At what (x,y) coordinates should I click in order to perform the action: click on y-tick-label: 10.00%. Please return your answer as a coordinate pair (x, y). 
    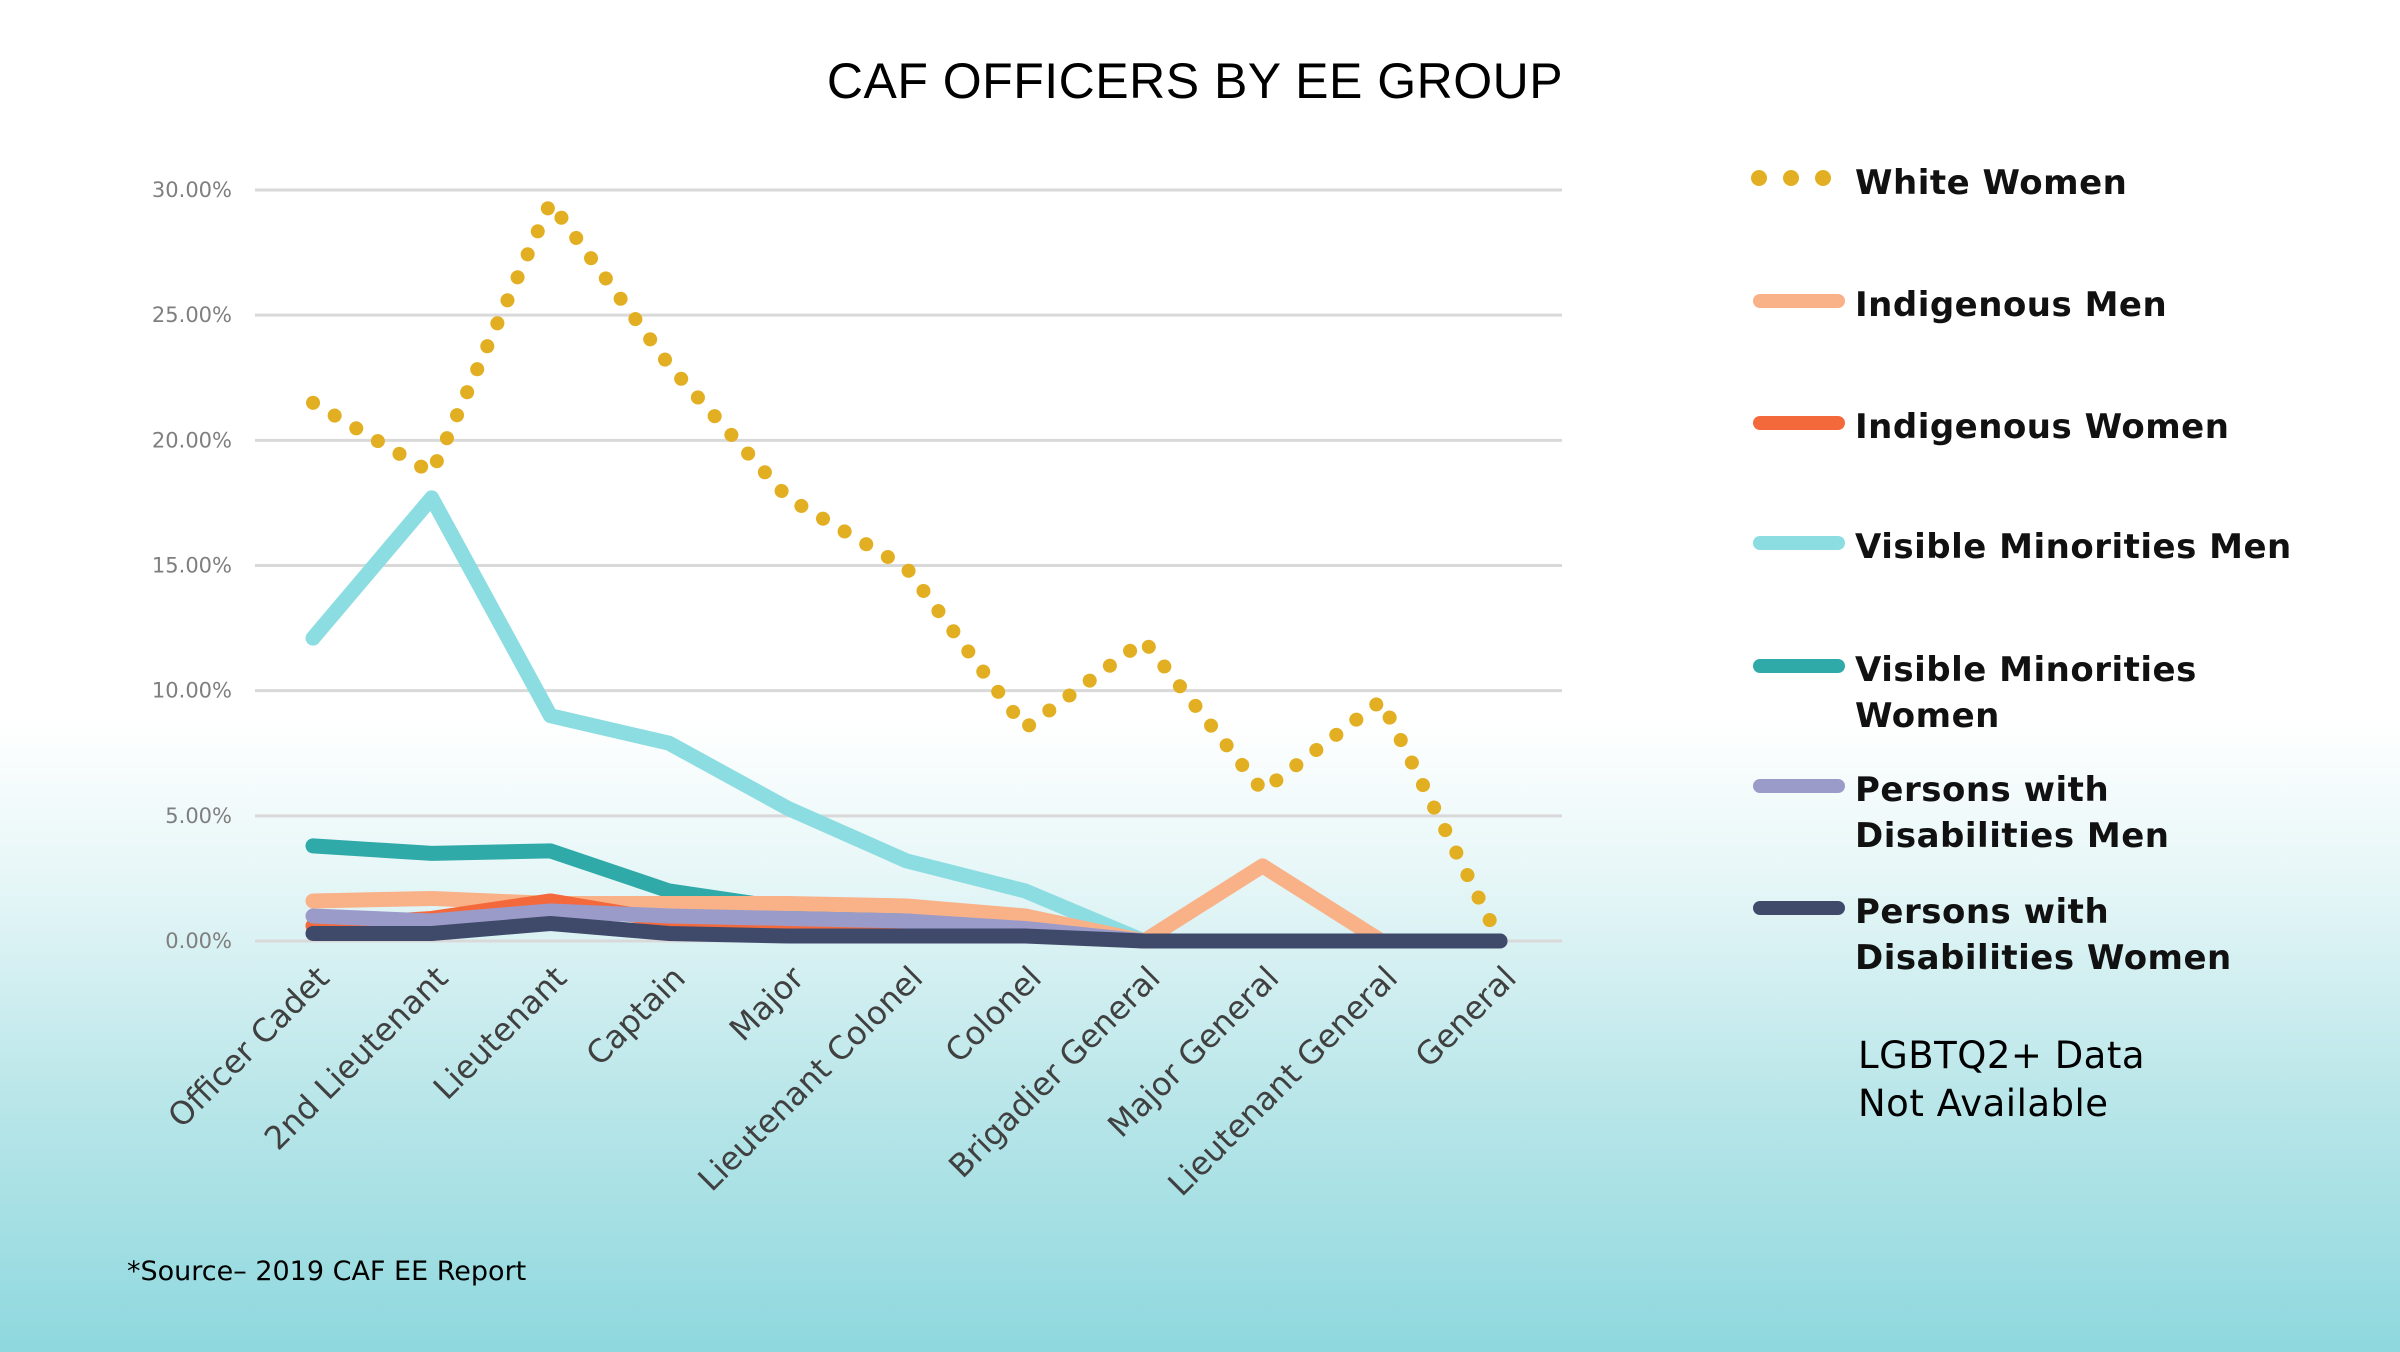
    Looking at the image, I should click on (192, 691).